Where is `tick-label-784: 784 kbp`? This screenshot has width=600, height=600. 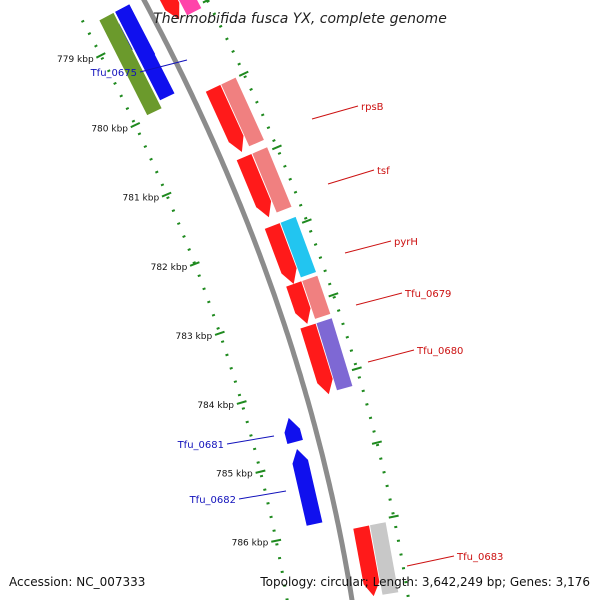
tick-label-784: 784 kbp is located at coordinates (215, 406).